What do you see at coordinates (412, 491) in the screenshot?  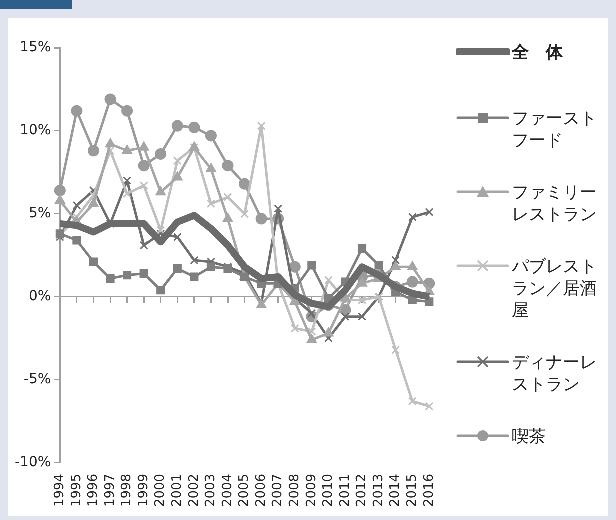 I see `x-tick-label: 2015` at bounding box center [412, 491].